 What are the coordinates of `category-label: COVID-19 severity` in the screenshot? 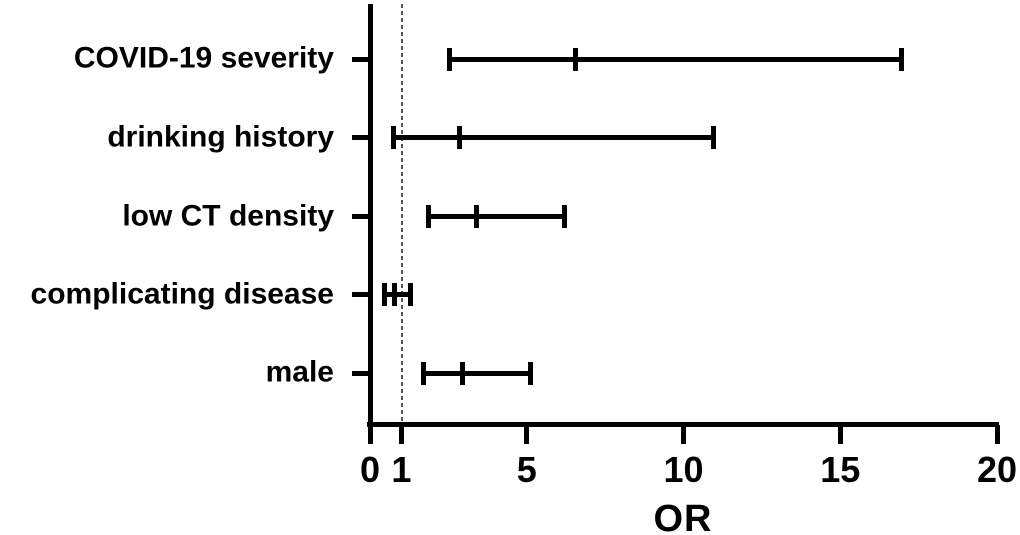 It's located at (203, 58).